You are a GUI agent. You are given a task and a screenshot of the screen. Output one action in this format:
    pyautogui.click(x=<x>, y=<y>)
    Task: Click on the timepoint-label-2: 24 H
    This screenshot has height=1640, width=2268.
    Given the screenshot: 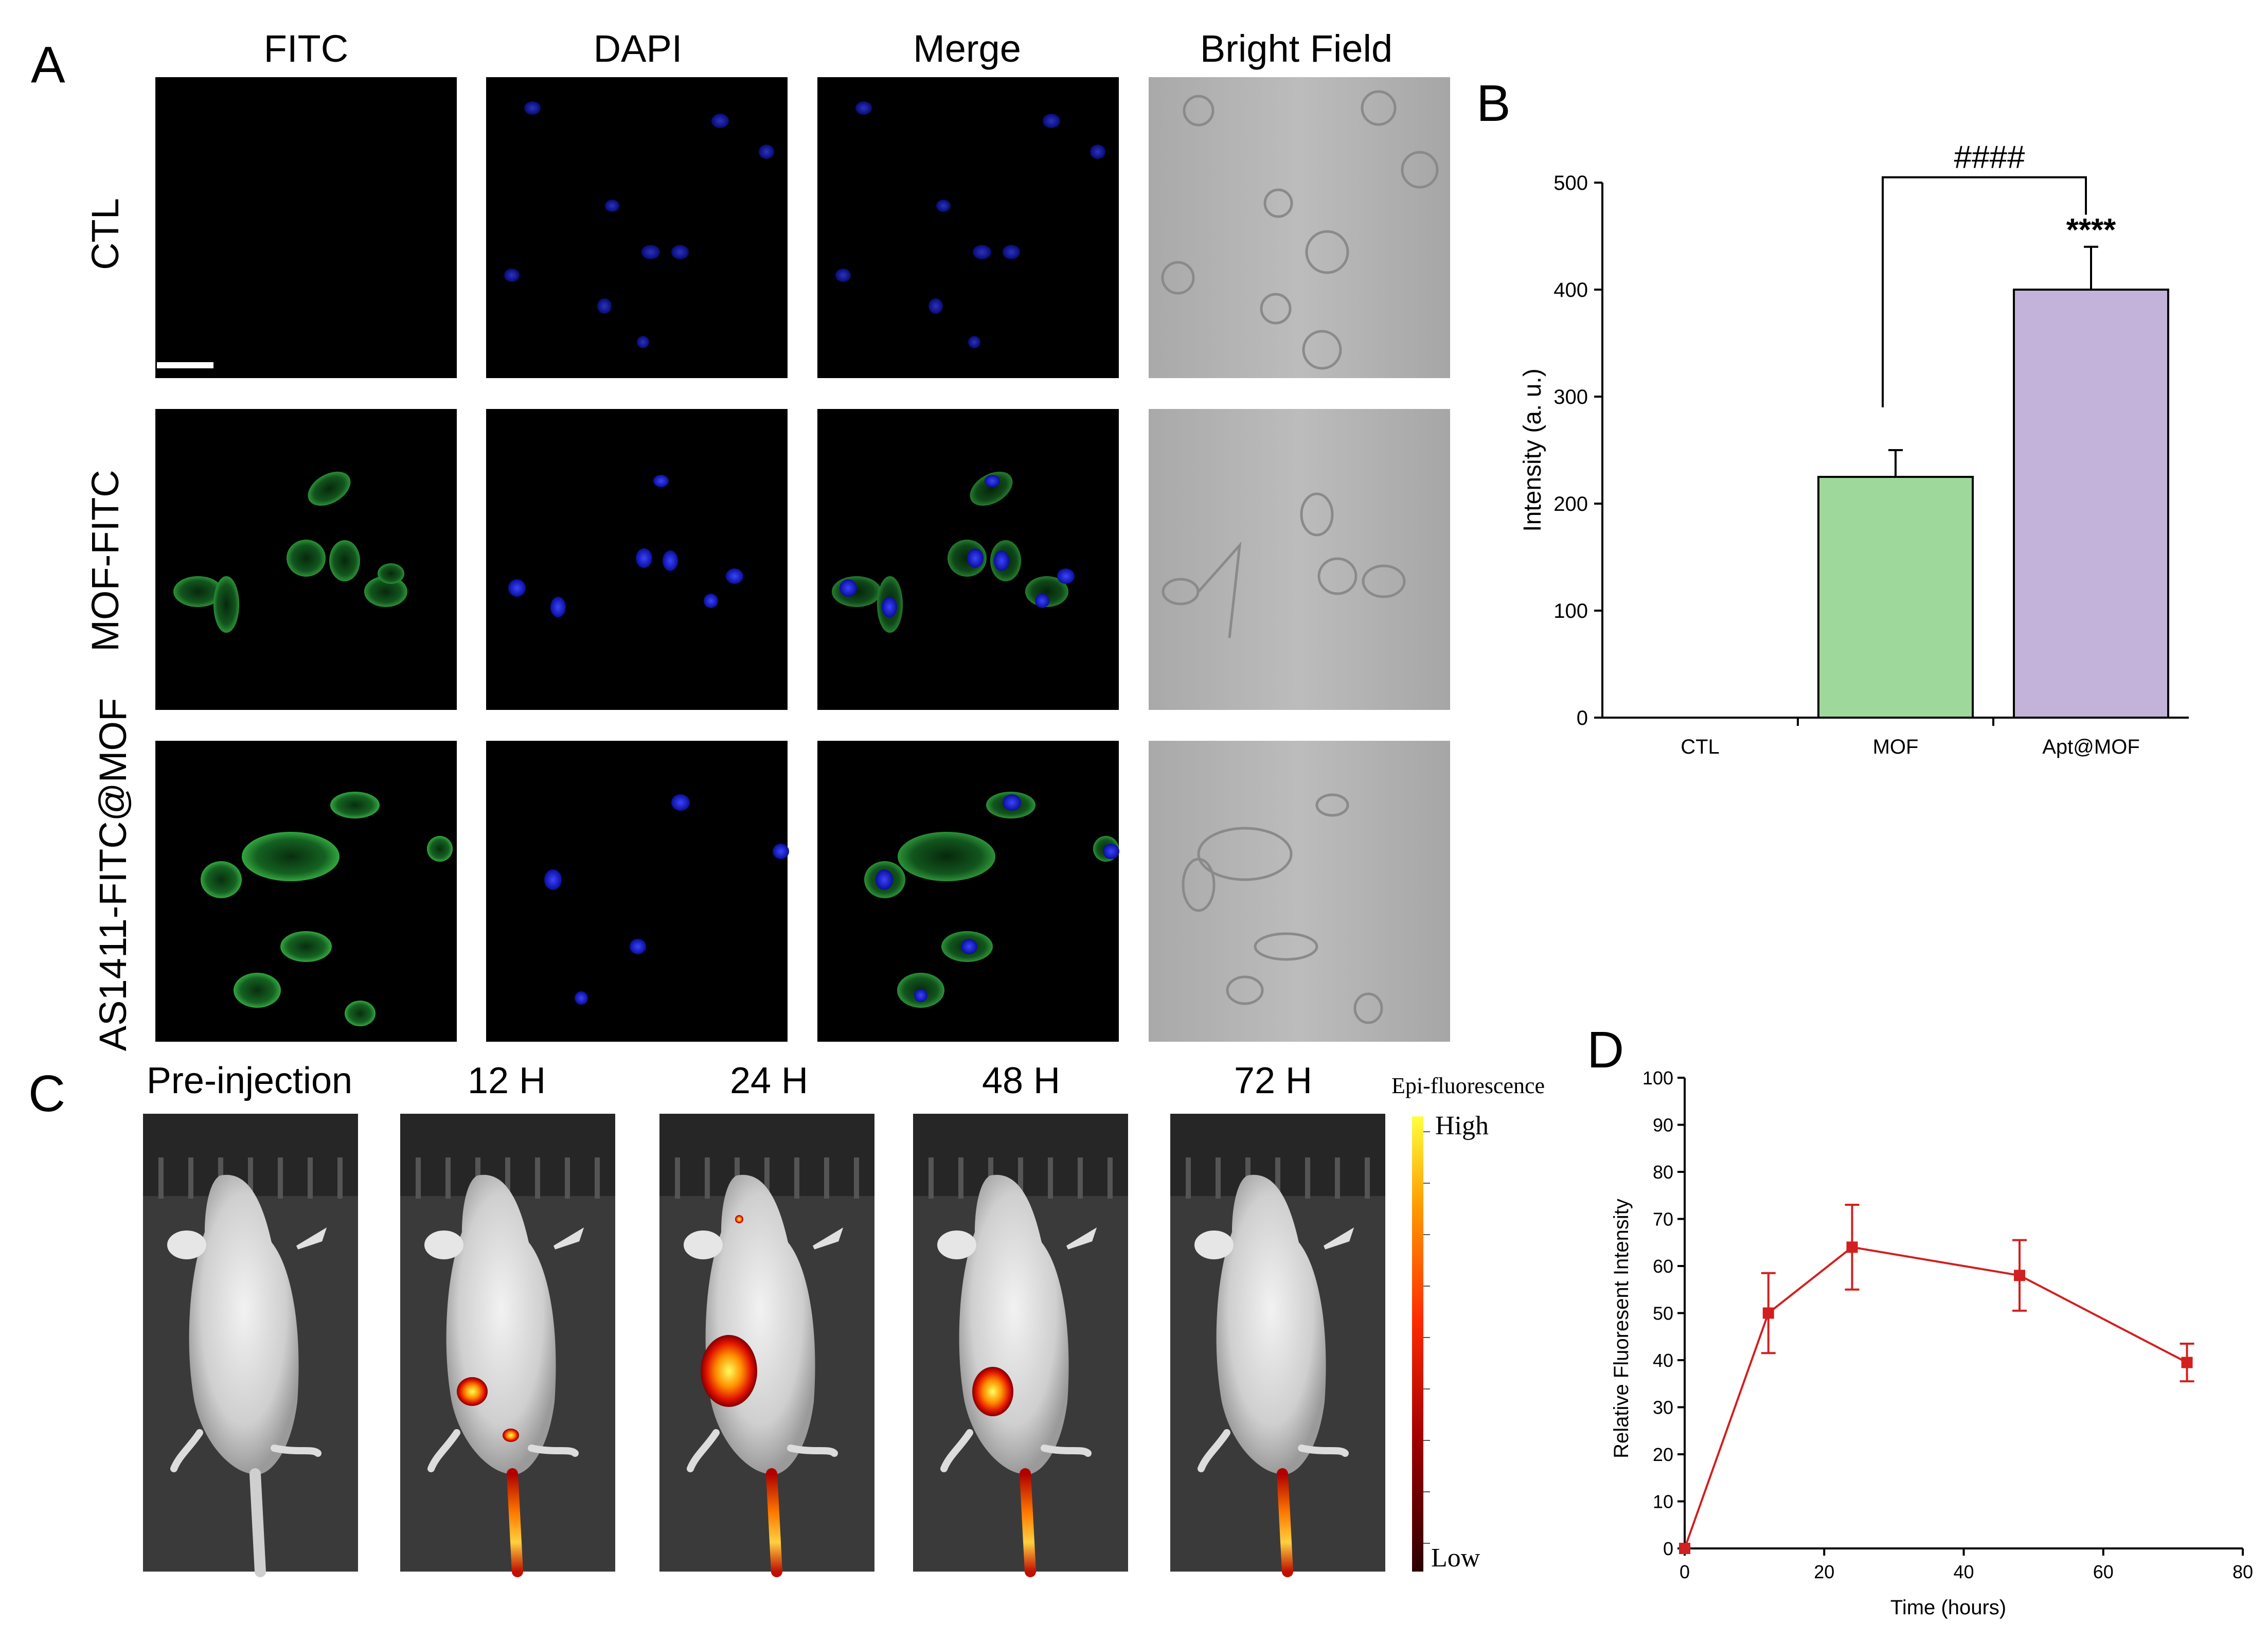 What is the action you would take?
    pyautogui.click(x=769, y=1080)
    